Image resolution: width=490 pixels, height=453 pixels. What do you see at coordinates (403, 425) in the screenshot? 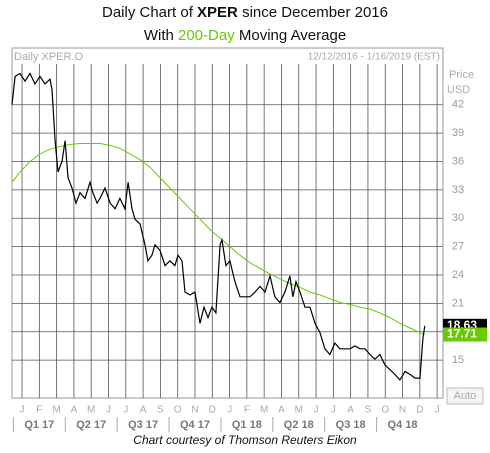
I see `quarter-label: Q4 18` at bounding box center [403, 425].